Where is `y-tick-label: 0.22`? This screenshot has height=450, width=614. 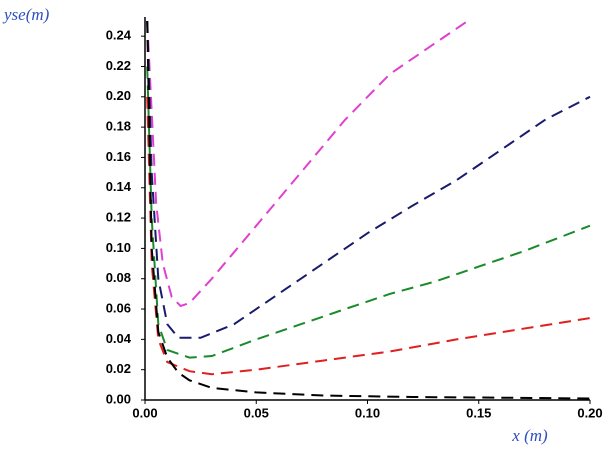
y-tick-label: 0.22 is located at coordinates (118, 65).